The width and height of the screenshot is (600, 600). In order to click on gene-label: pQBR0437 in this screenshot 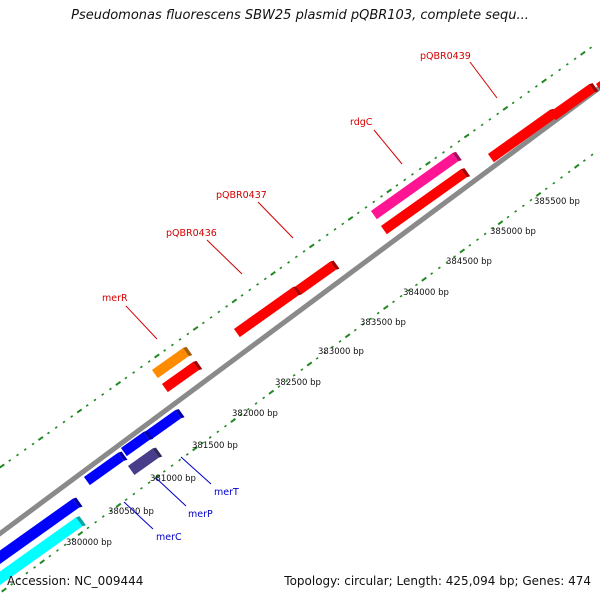, I will do `click(241, 195)`.